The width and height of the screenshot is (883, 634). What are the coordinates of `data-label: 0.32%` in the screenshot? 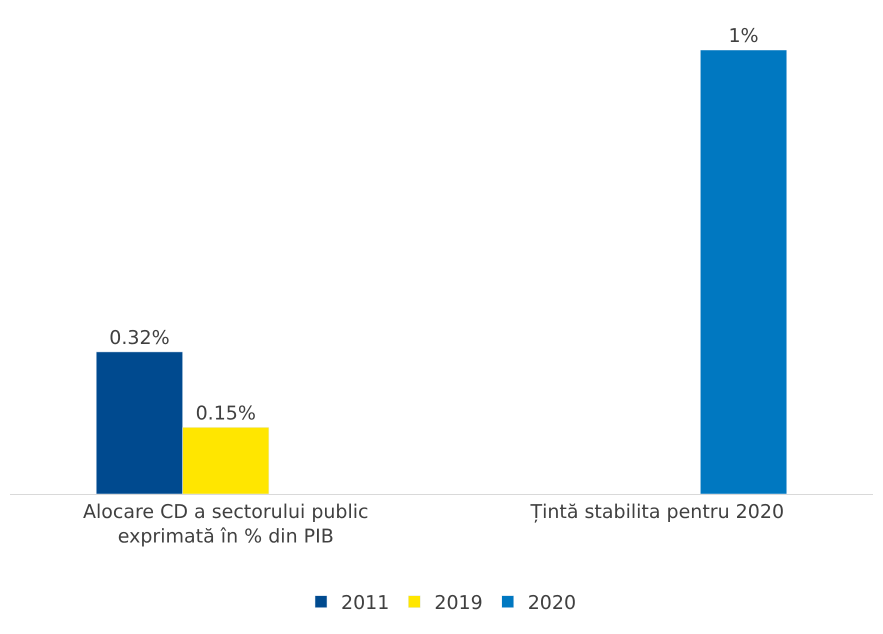 It's located at (139, 337).